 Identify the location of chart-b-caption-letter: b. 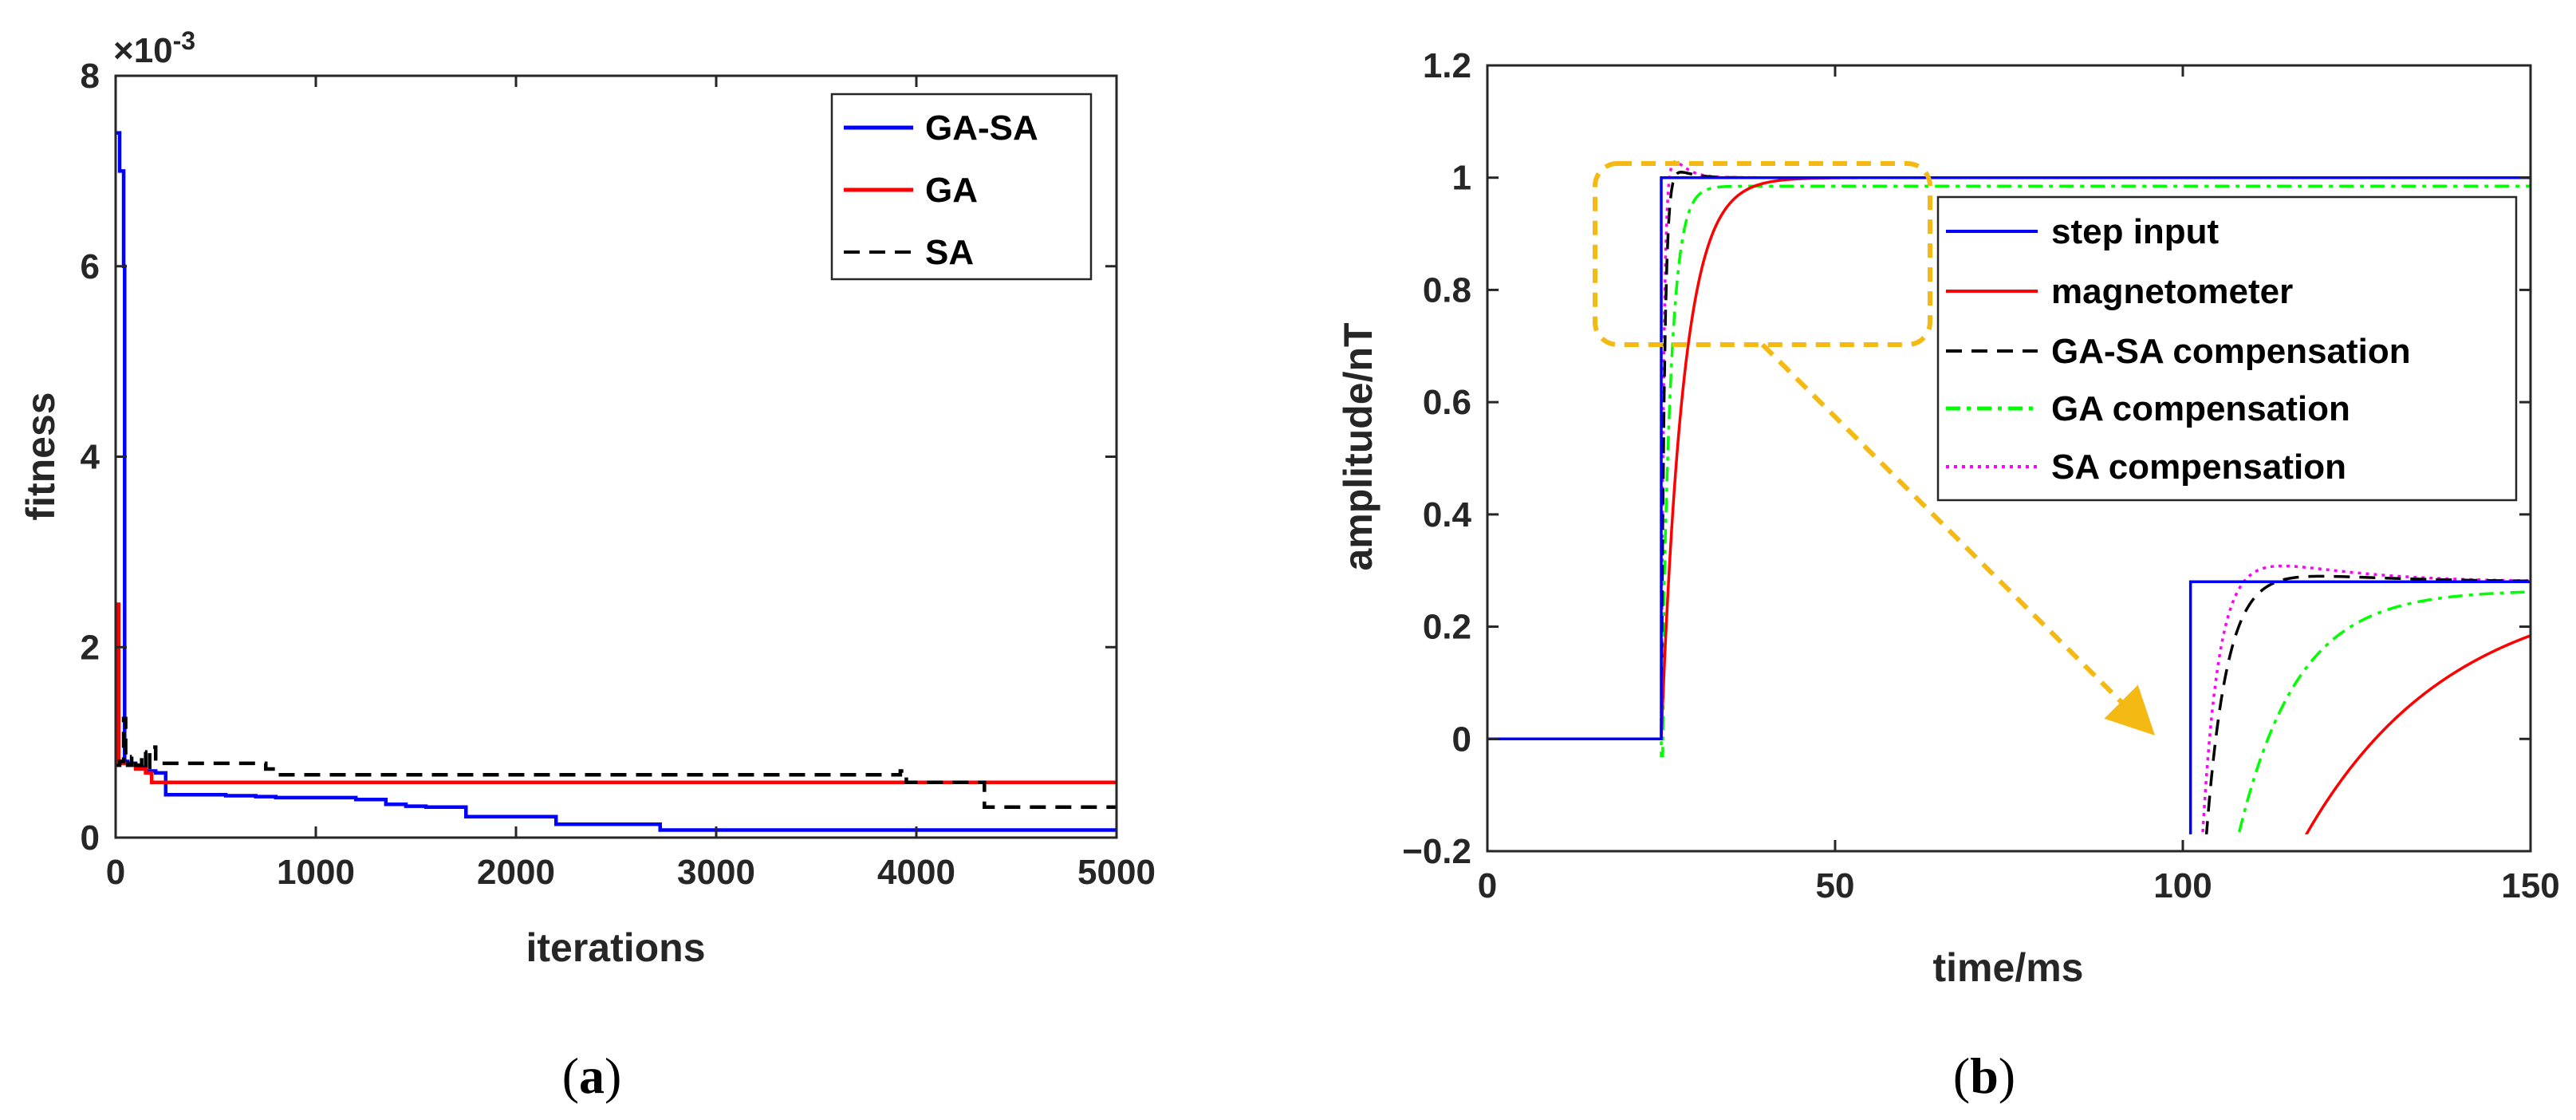
(1984, 1075).